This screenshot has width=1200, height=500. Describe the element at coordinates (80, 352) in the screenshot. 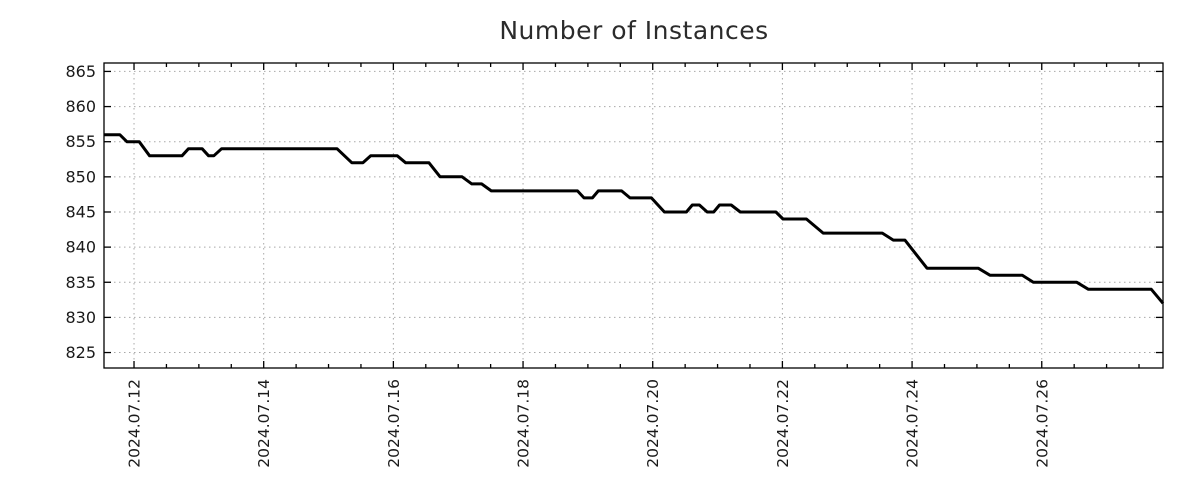

I see `y-tick-label: 825` at that location.